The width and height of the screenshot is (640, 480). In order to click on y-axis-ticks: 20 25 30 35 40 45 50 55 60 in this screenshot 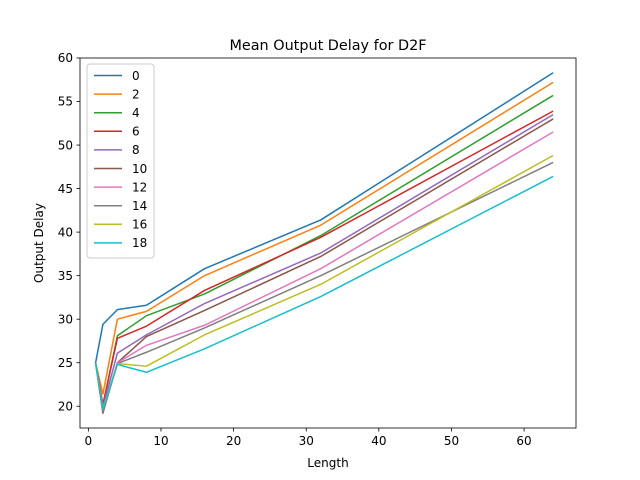, I will do `click(69, 232)`.